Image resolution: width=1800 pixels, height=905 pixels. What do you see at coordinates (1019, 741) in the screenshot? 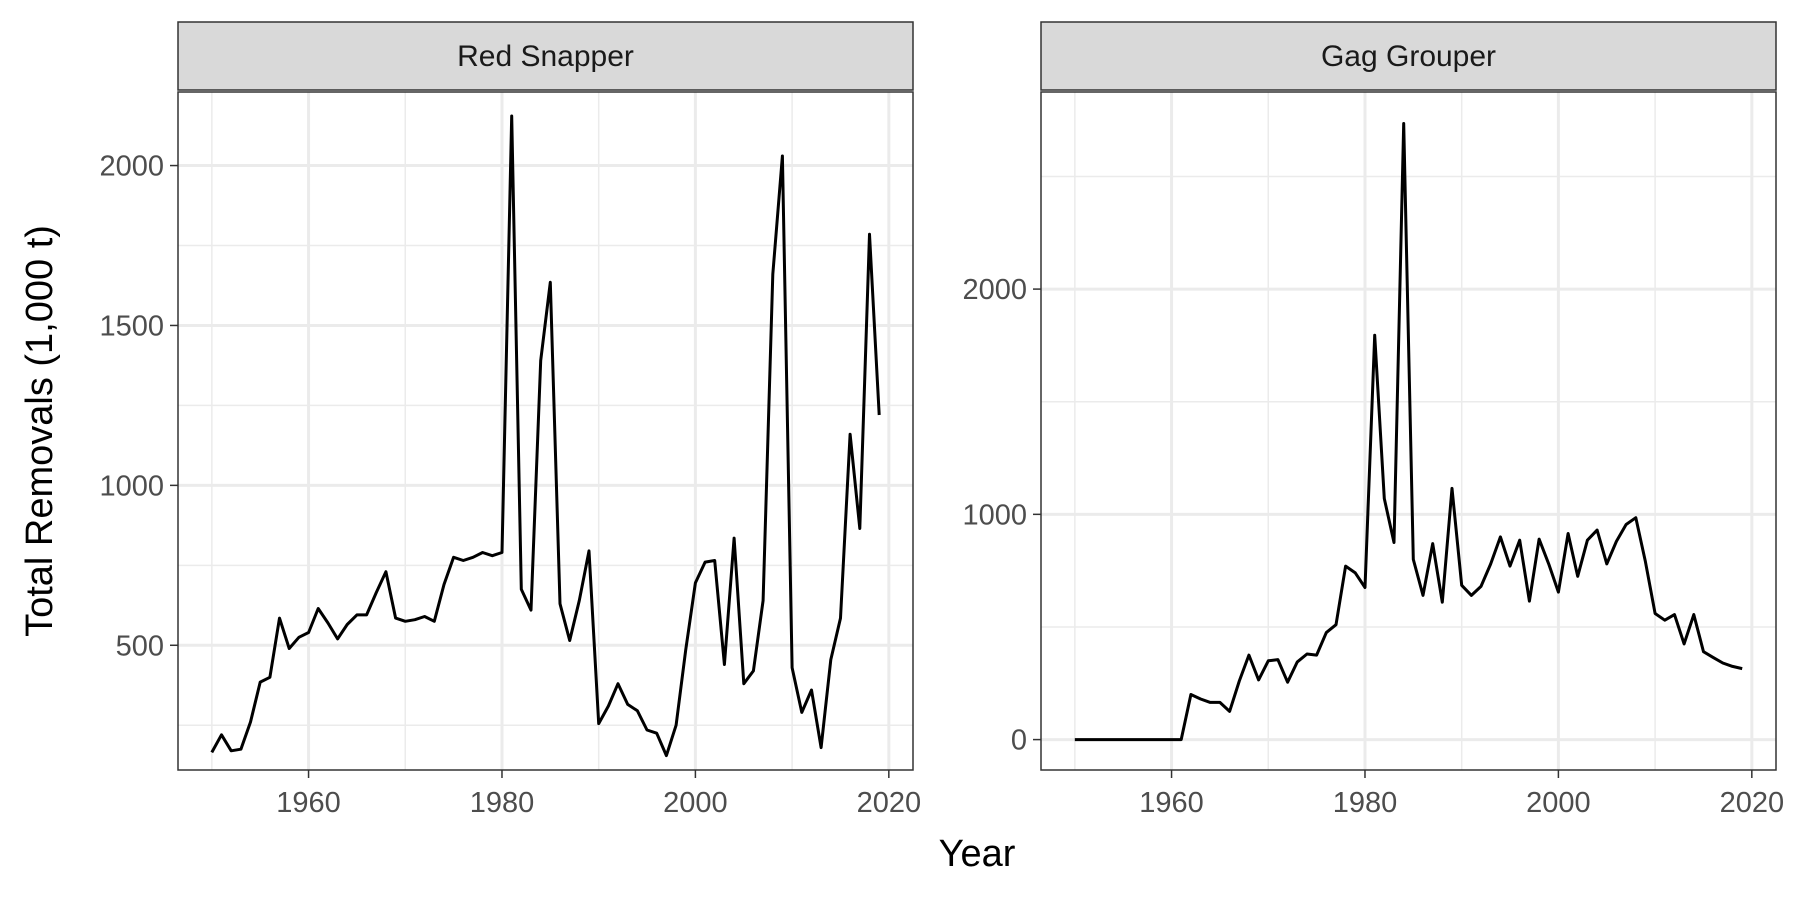
I see `y-tick-label: 0` at bounding box center [1019, 741].